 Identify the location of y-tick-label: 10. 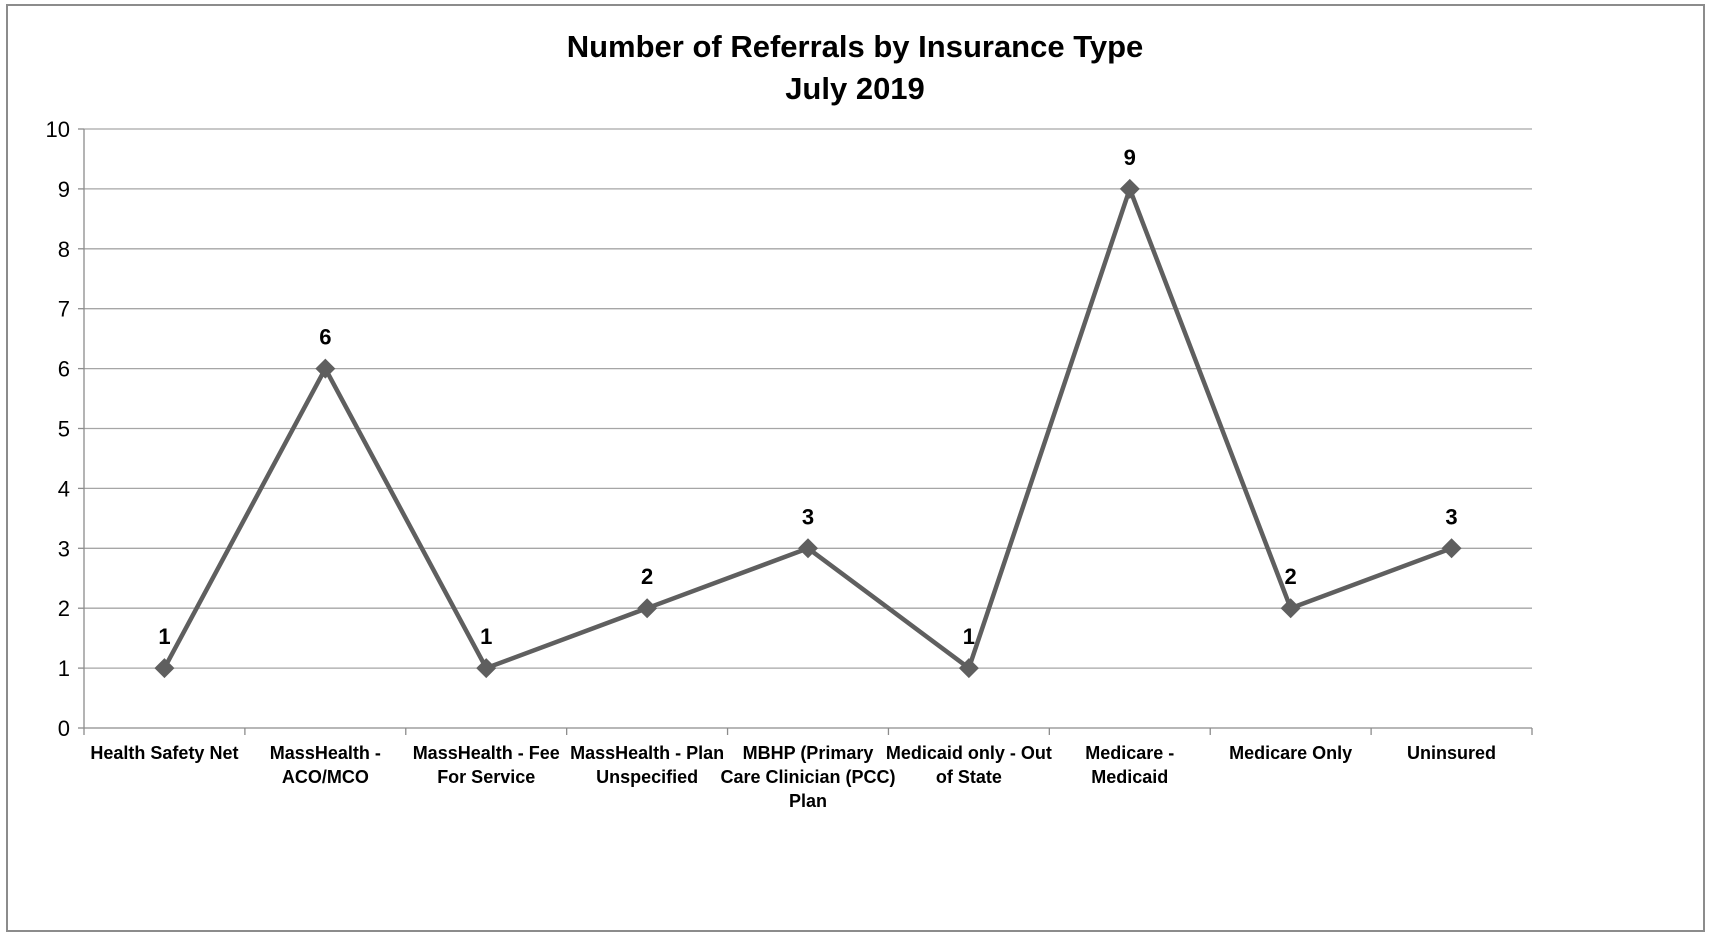
(58, 129).